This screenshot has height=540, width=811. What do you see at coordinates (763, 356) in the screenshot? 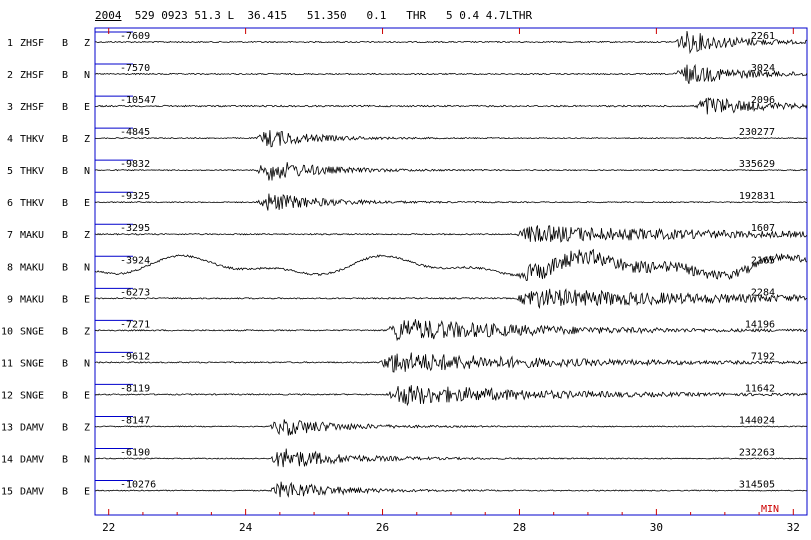
I see `trace-max-value: 7192` at bounding box center [763, 356].